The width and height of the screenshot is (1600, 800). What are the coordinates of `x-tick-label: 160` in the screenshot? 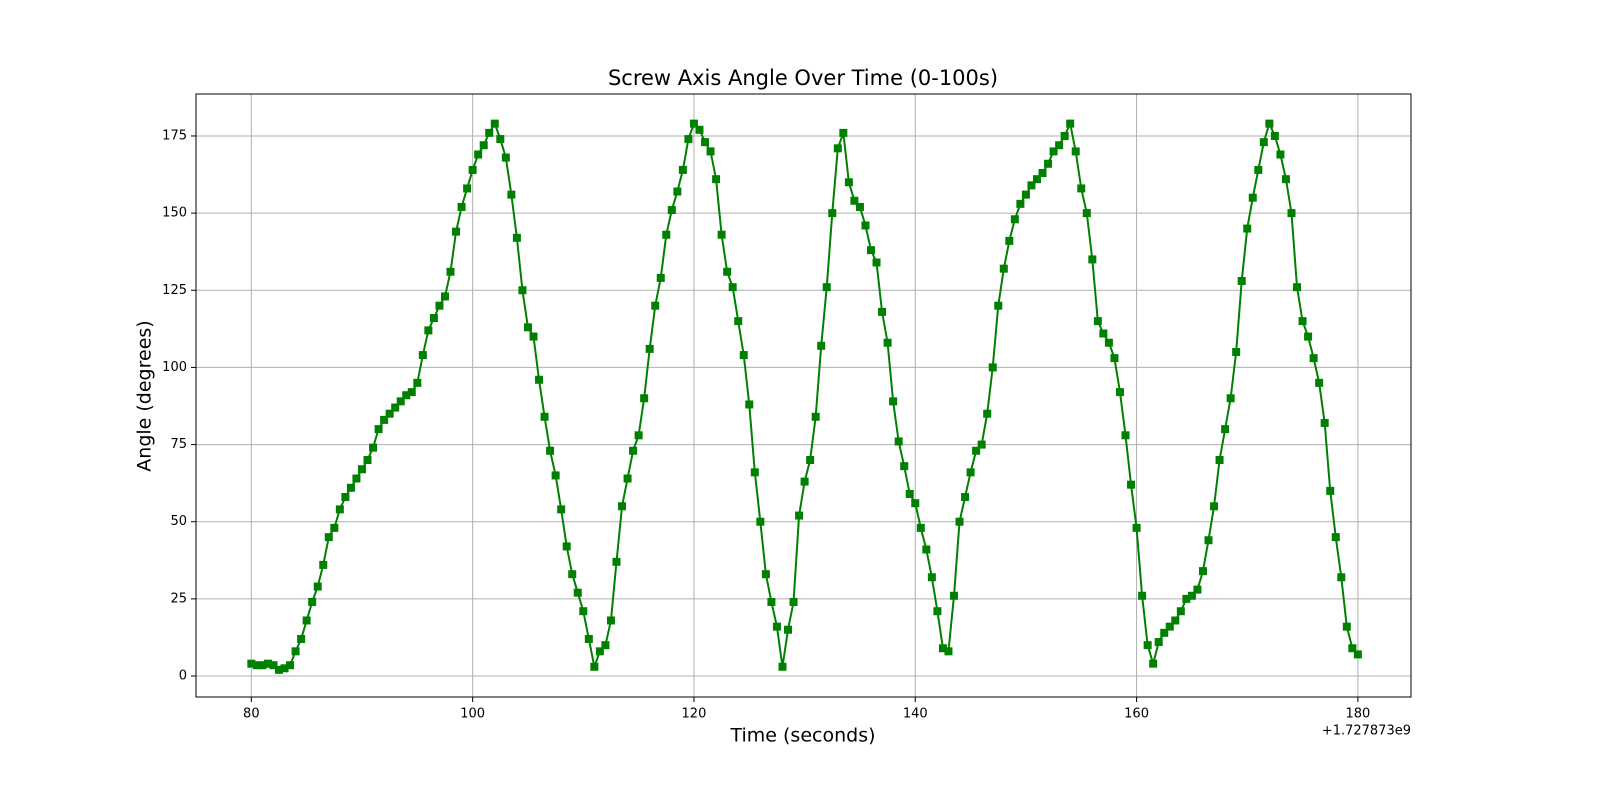 It's located at (1136, 714).